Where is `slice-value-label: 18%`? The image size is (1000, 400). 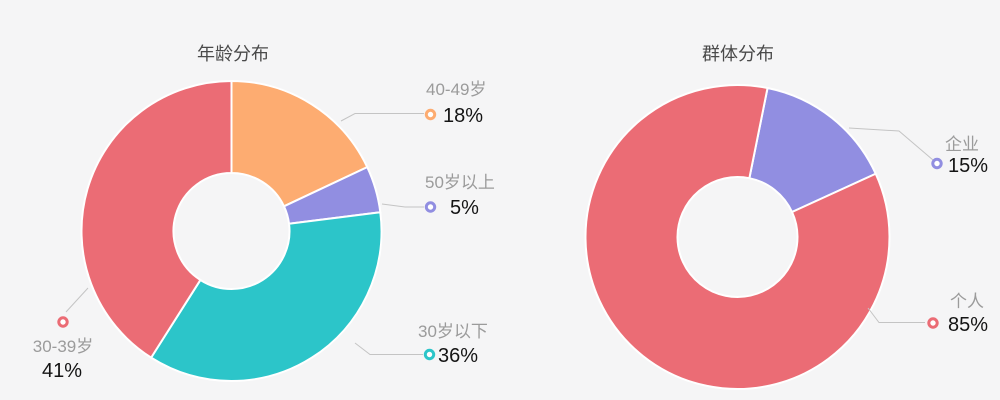 slice-value-label: 18% is located at coordinates (463, 116).